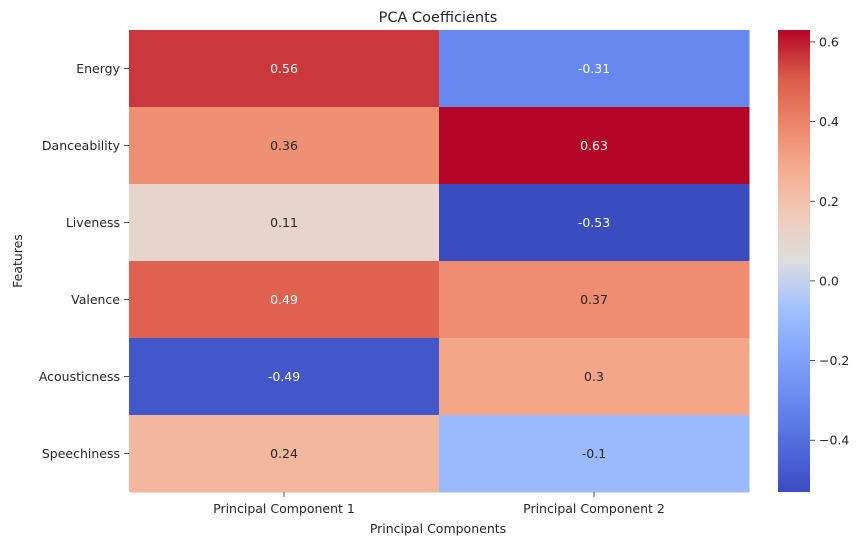 The image size is (864, 545). Describe the element at coordinates (93, 222) in the screenshot. I see `y-tick-label: Liveness` at that location.